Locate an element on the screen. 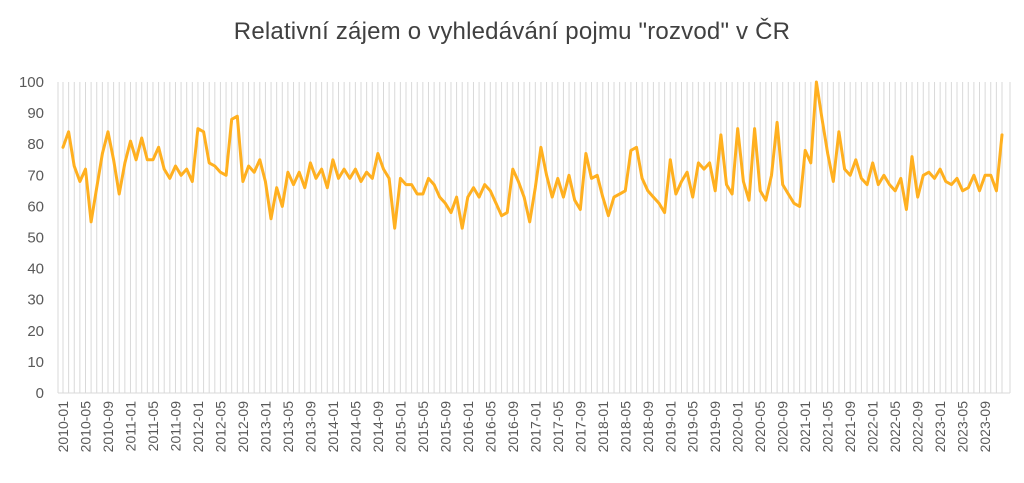  x-axis-tick-label: 2016-05 is located at coordinates (490, 427).